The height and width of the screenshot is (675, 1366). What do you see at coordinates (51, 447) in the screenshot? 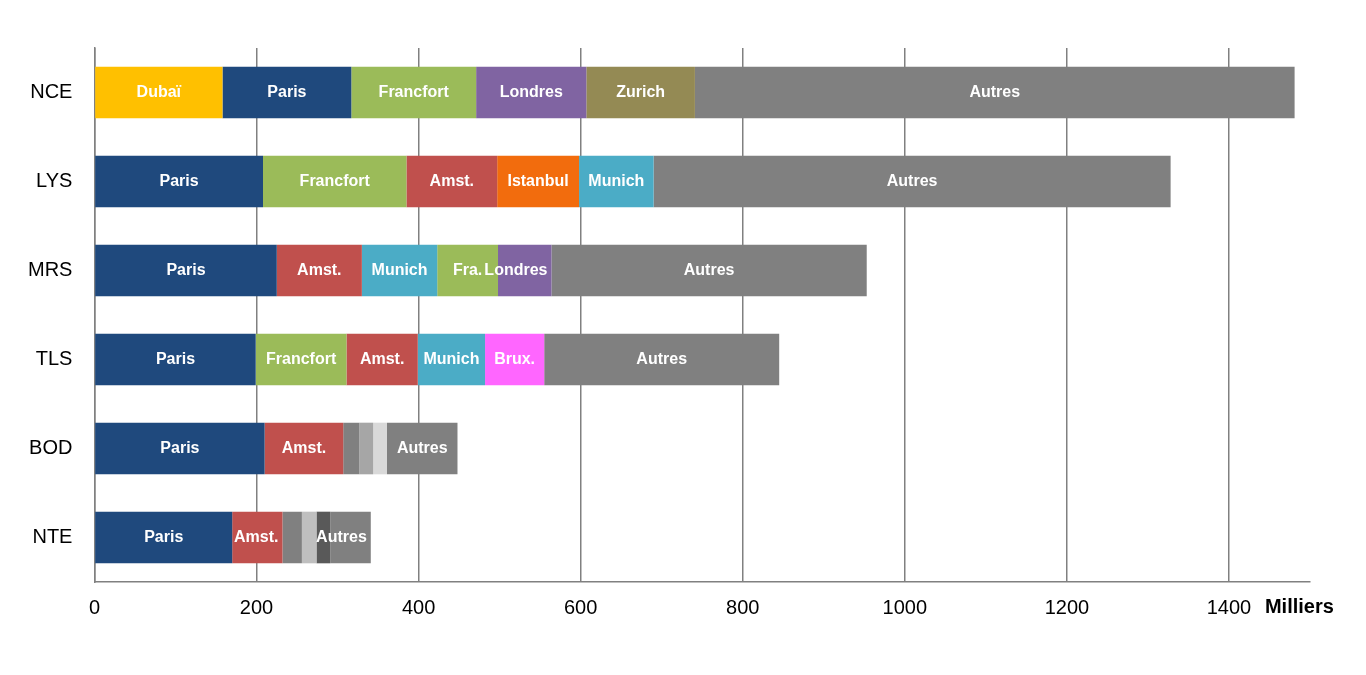
I see `y-tick-label: BOD` at bounding box center [51, 447].